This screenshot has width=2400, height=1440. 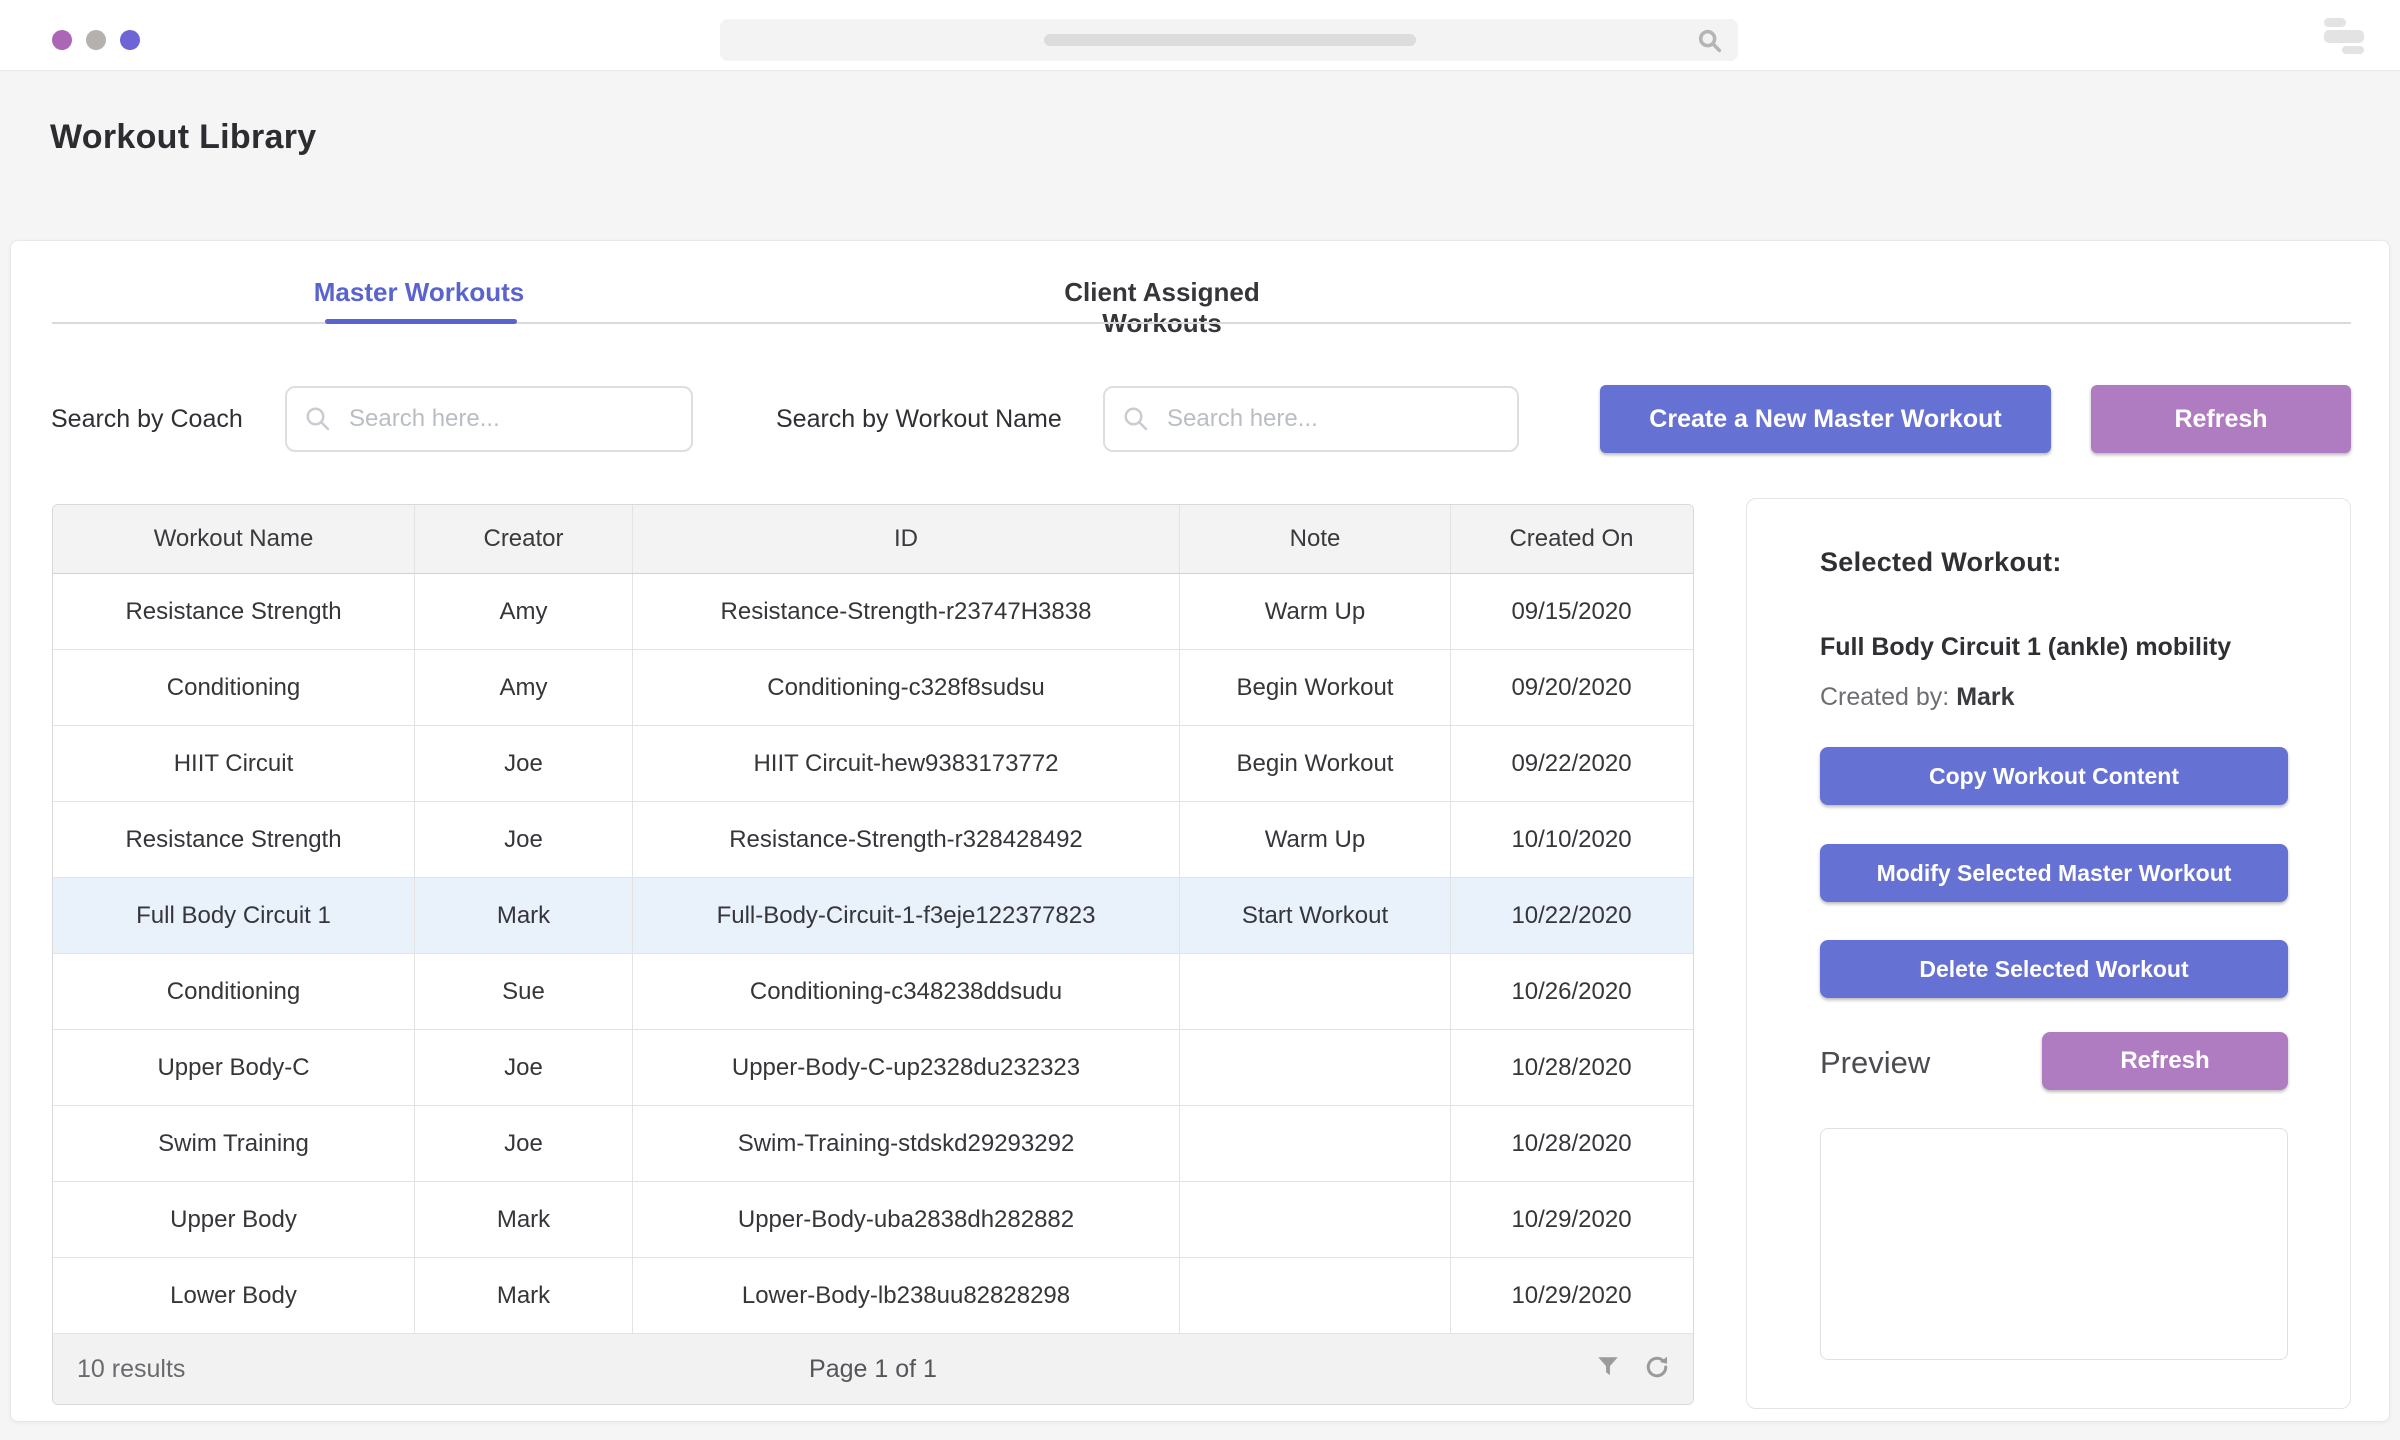 I want to click on column-header-created-on: Created On, so click(x=1571, y=539).